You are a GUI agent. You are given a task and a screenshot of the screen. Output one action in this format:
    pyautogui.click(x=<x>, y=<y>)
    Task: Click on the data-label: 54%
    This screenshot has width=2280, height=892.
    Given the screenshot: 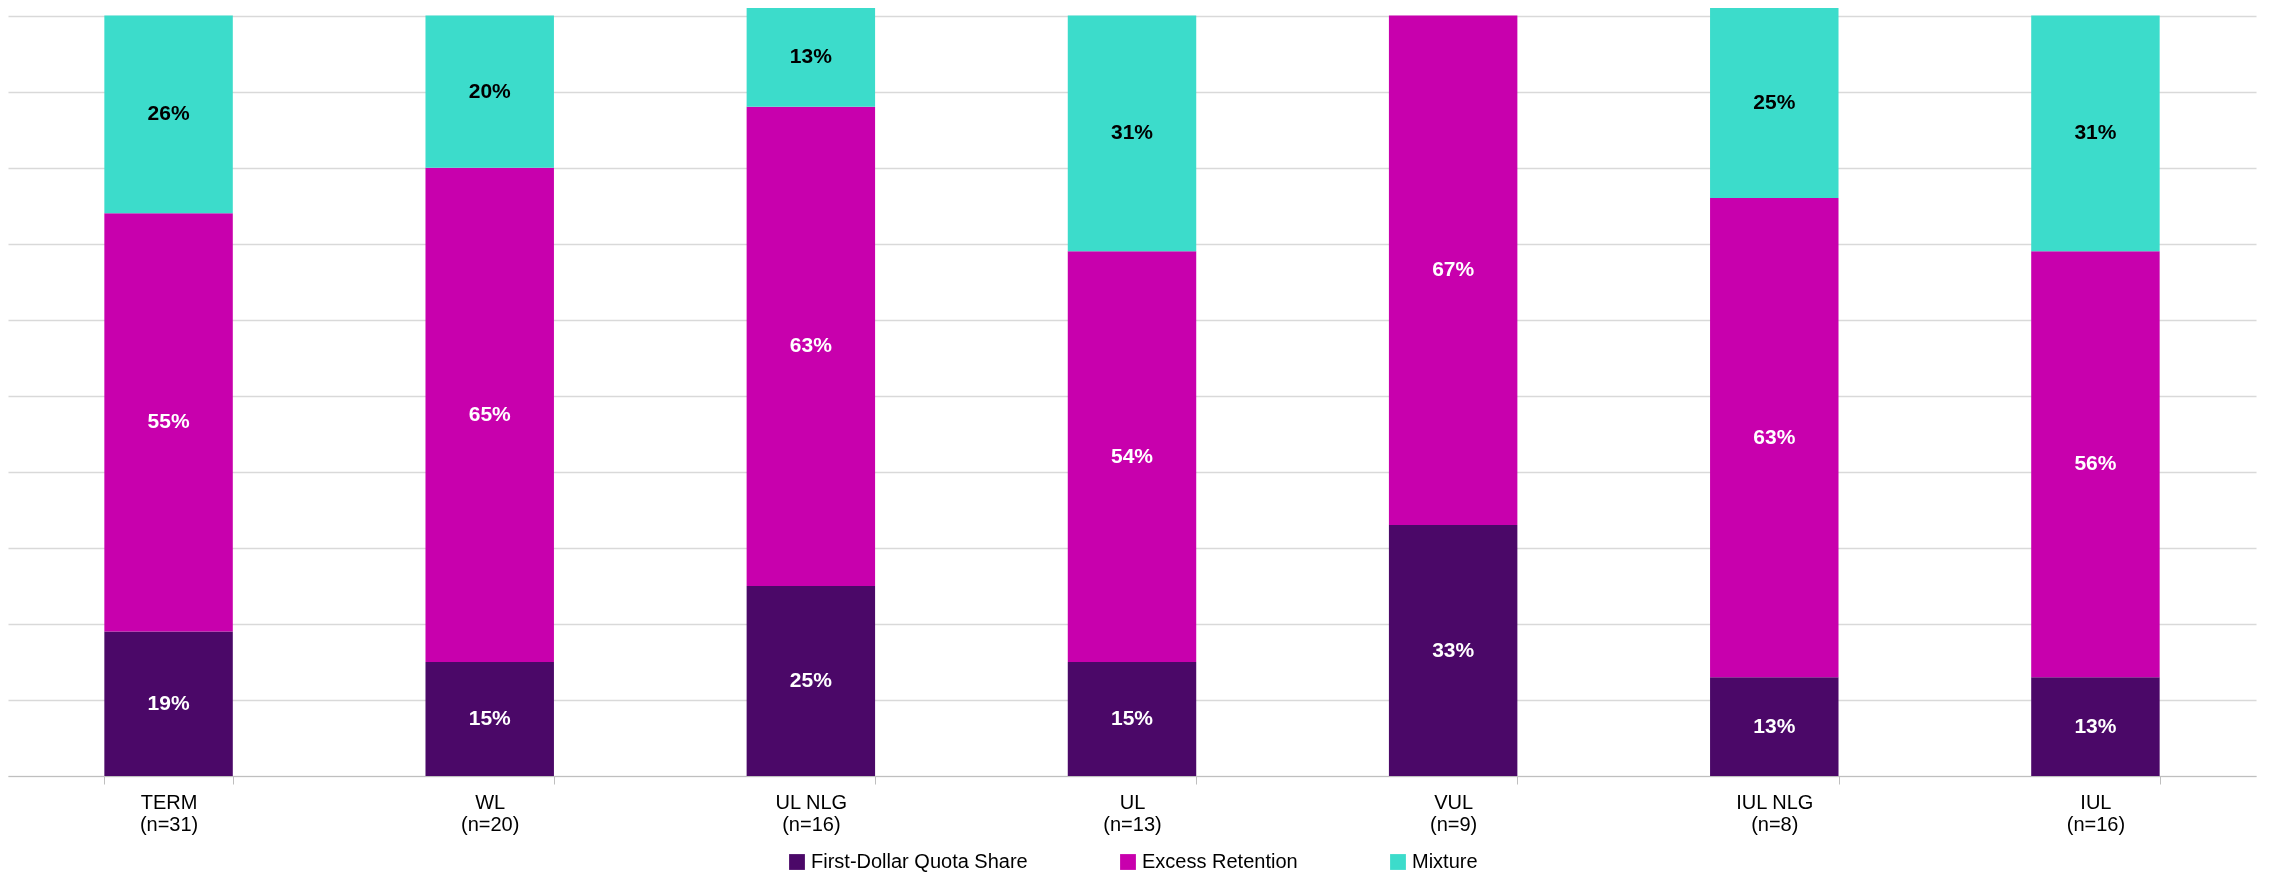 What is the action you would take?
    pyautogui.click(x=1132, y=455)
    